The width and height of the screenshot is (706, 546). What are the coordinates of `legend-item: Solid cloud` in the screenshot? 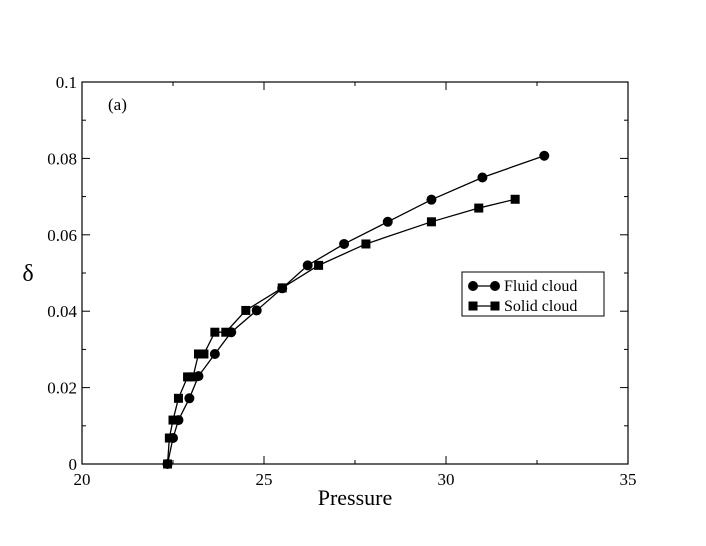 It's located at (522, 306).